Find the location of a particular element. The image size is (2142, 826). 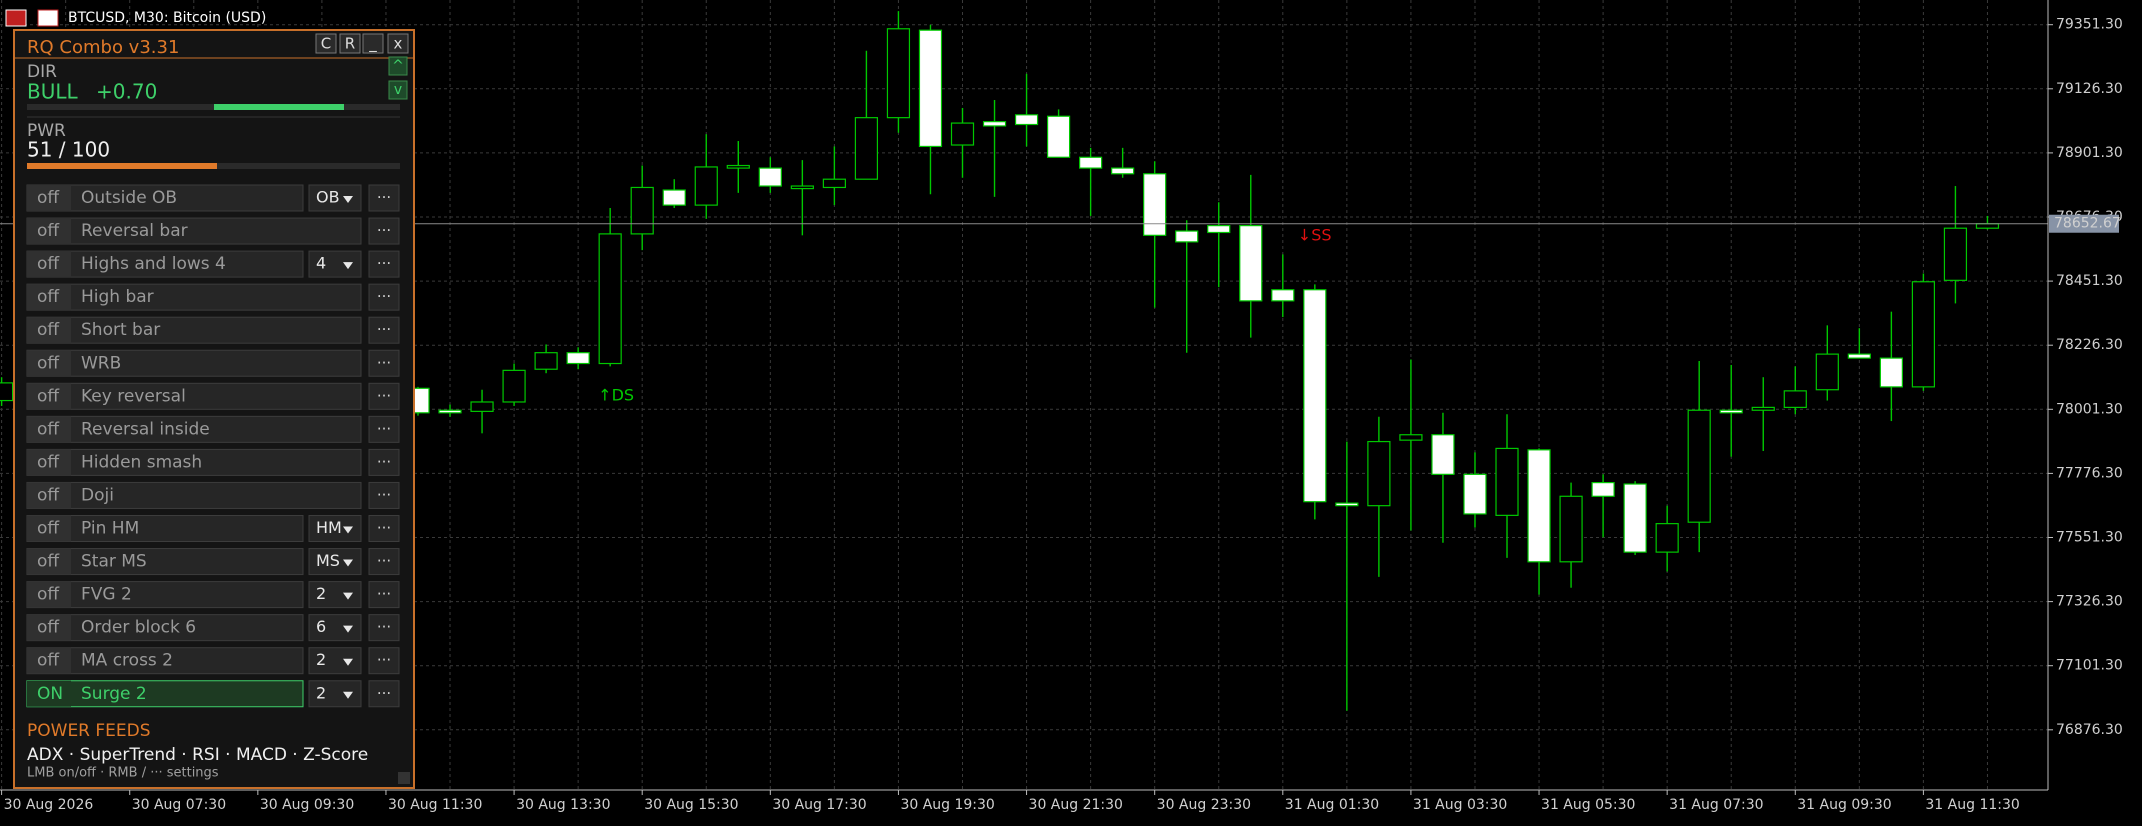

x-tick-label: 31 Aug 09:30 is located at coordinates (1844, 805).